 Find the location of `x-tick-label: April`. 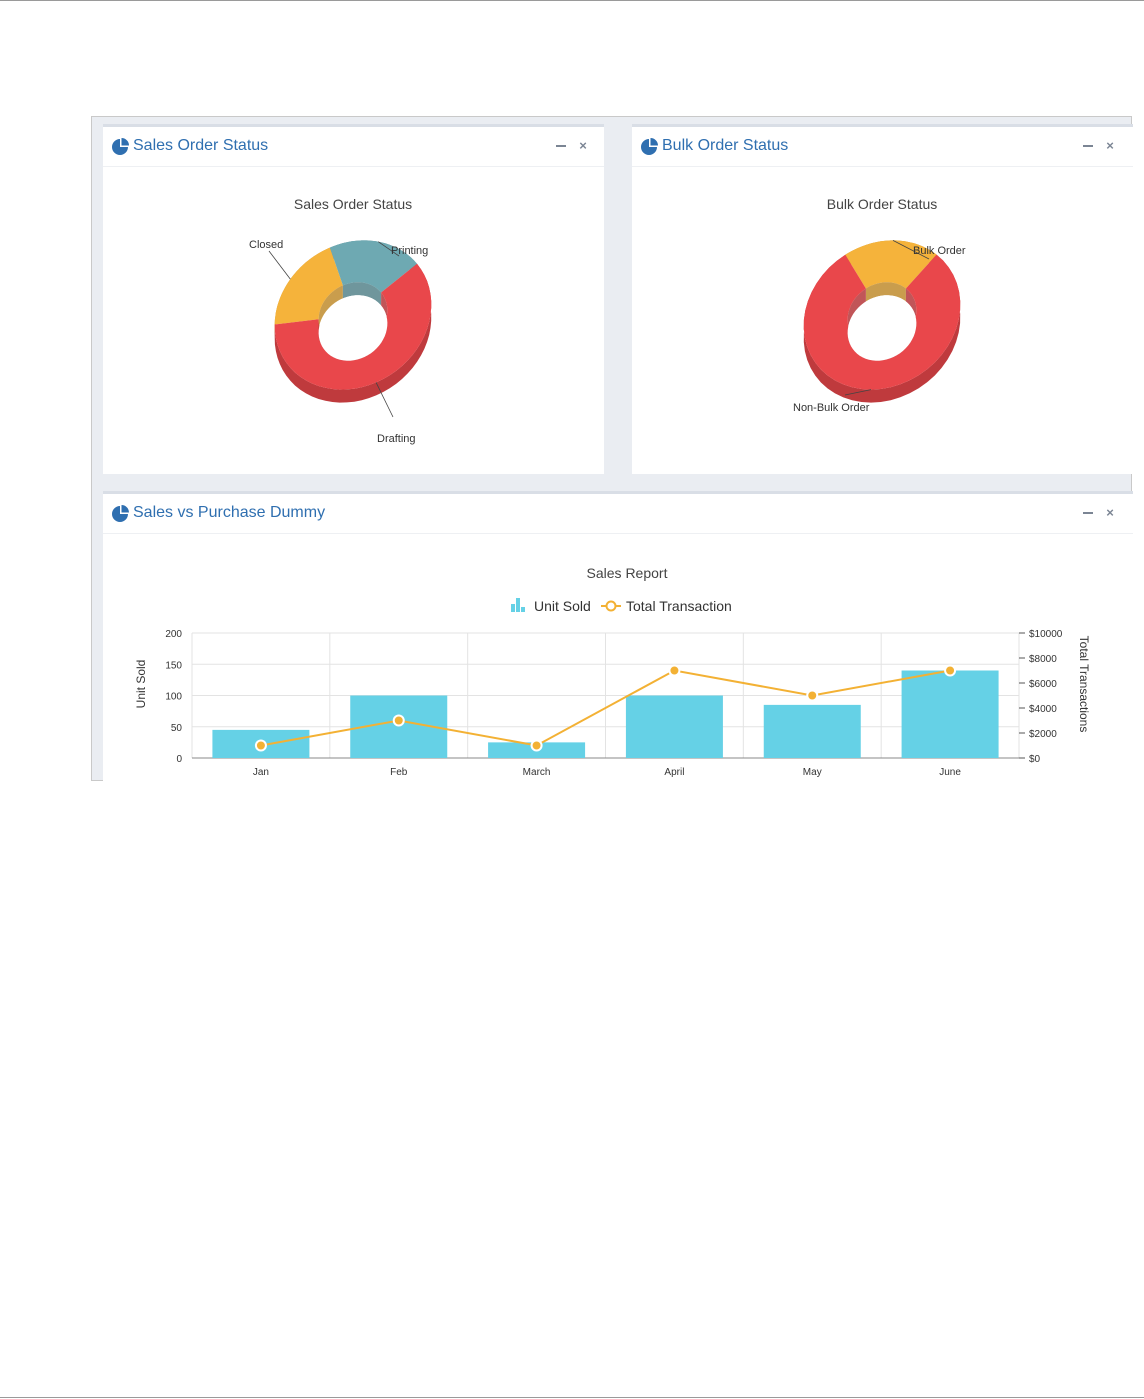

x-tick-label: April is located at coordinates (674, 772).